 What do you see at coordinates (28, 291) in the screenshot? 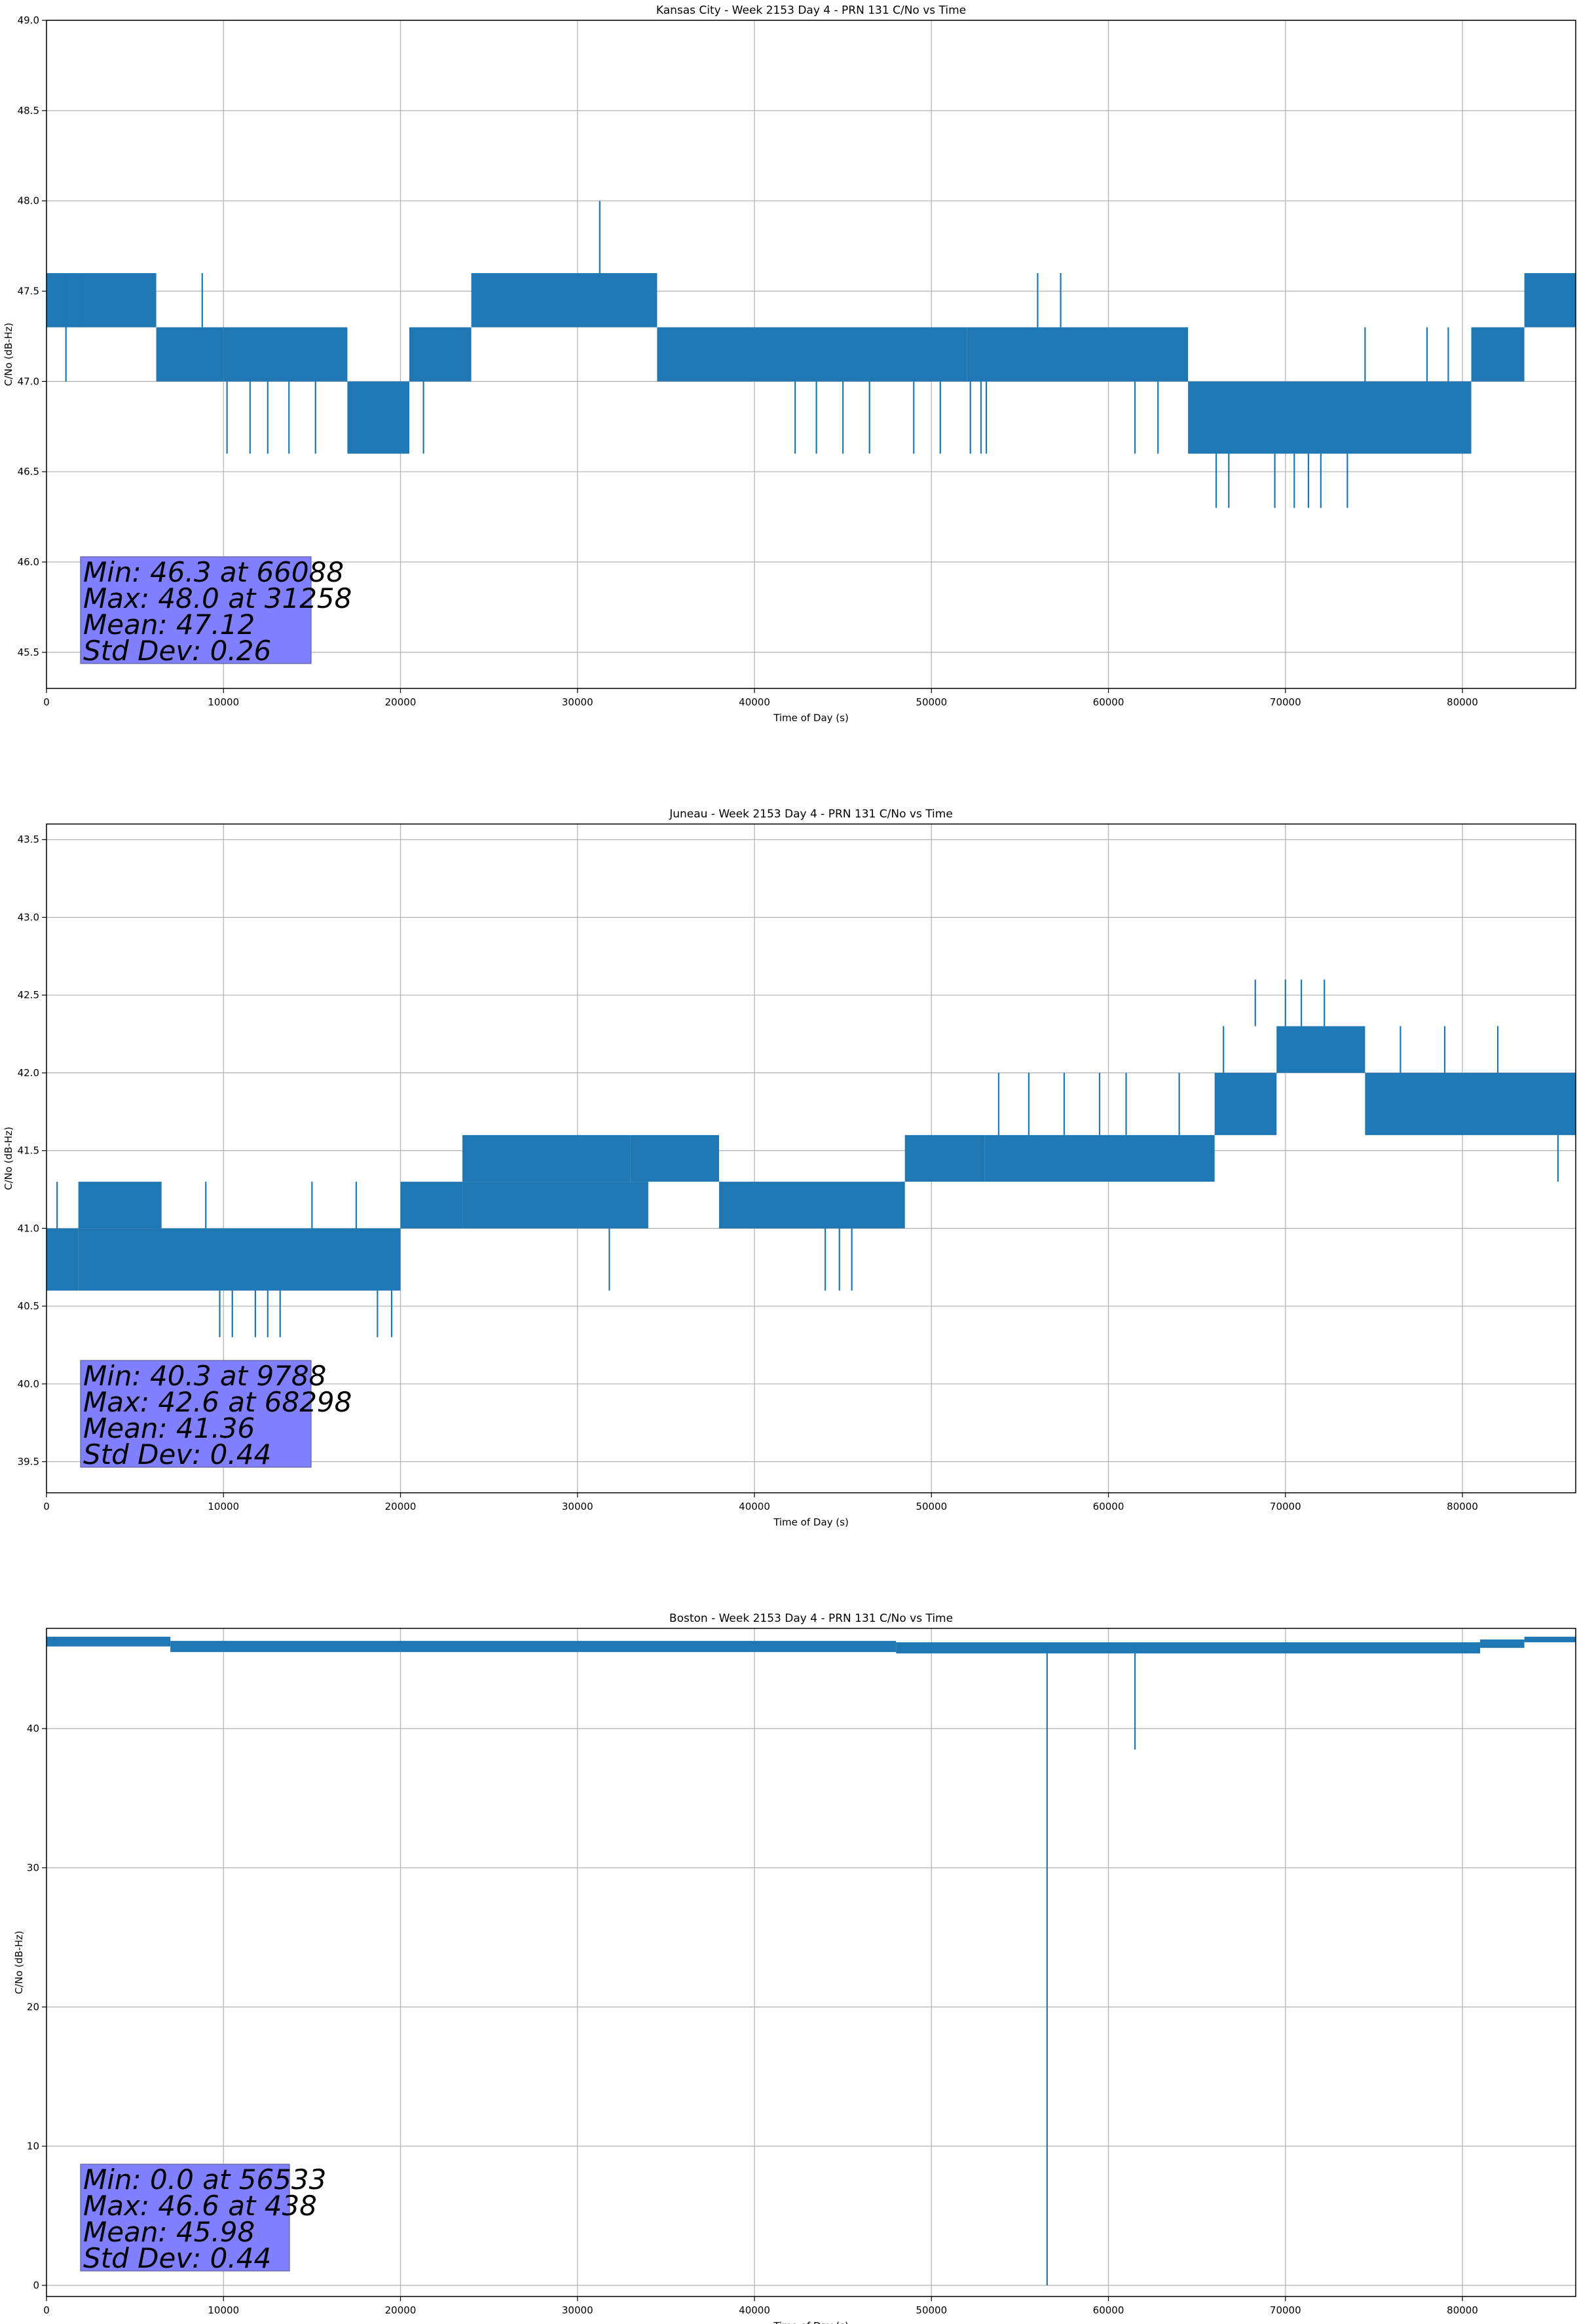
I see `y-tick-label: 47.5` at bounding box center [28, 291].